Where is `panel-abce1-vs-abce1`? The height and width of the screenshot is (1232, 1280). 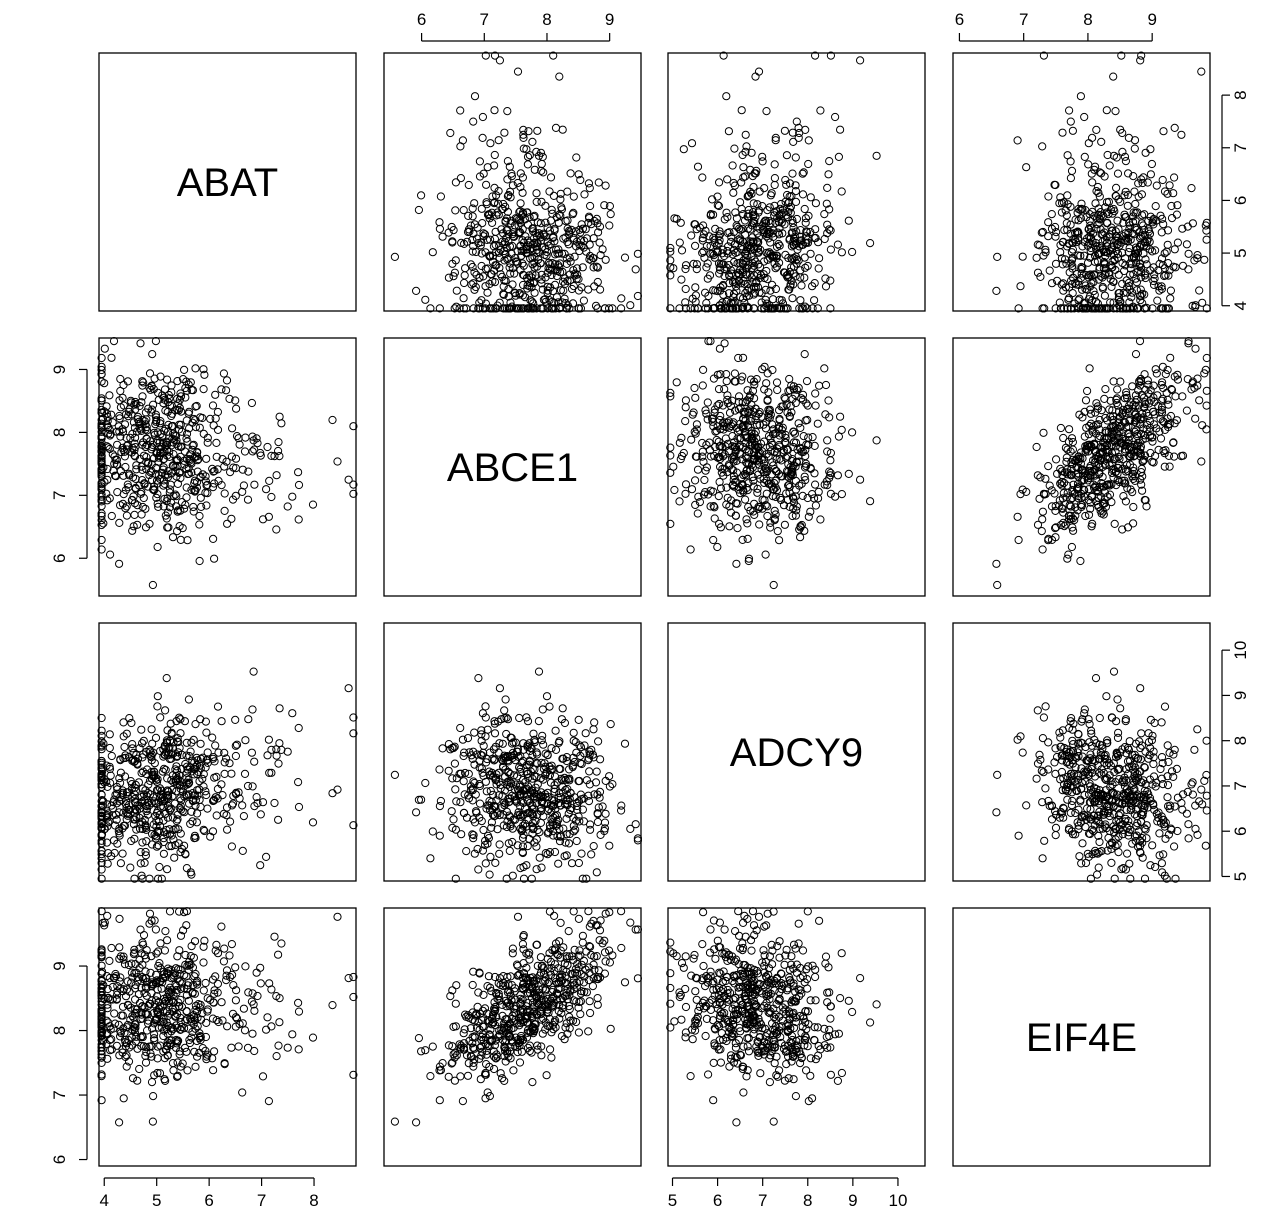
panel-abce1-vs-abce1 is located at coordinates (512, 467).